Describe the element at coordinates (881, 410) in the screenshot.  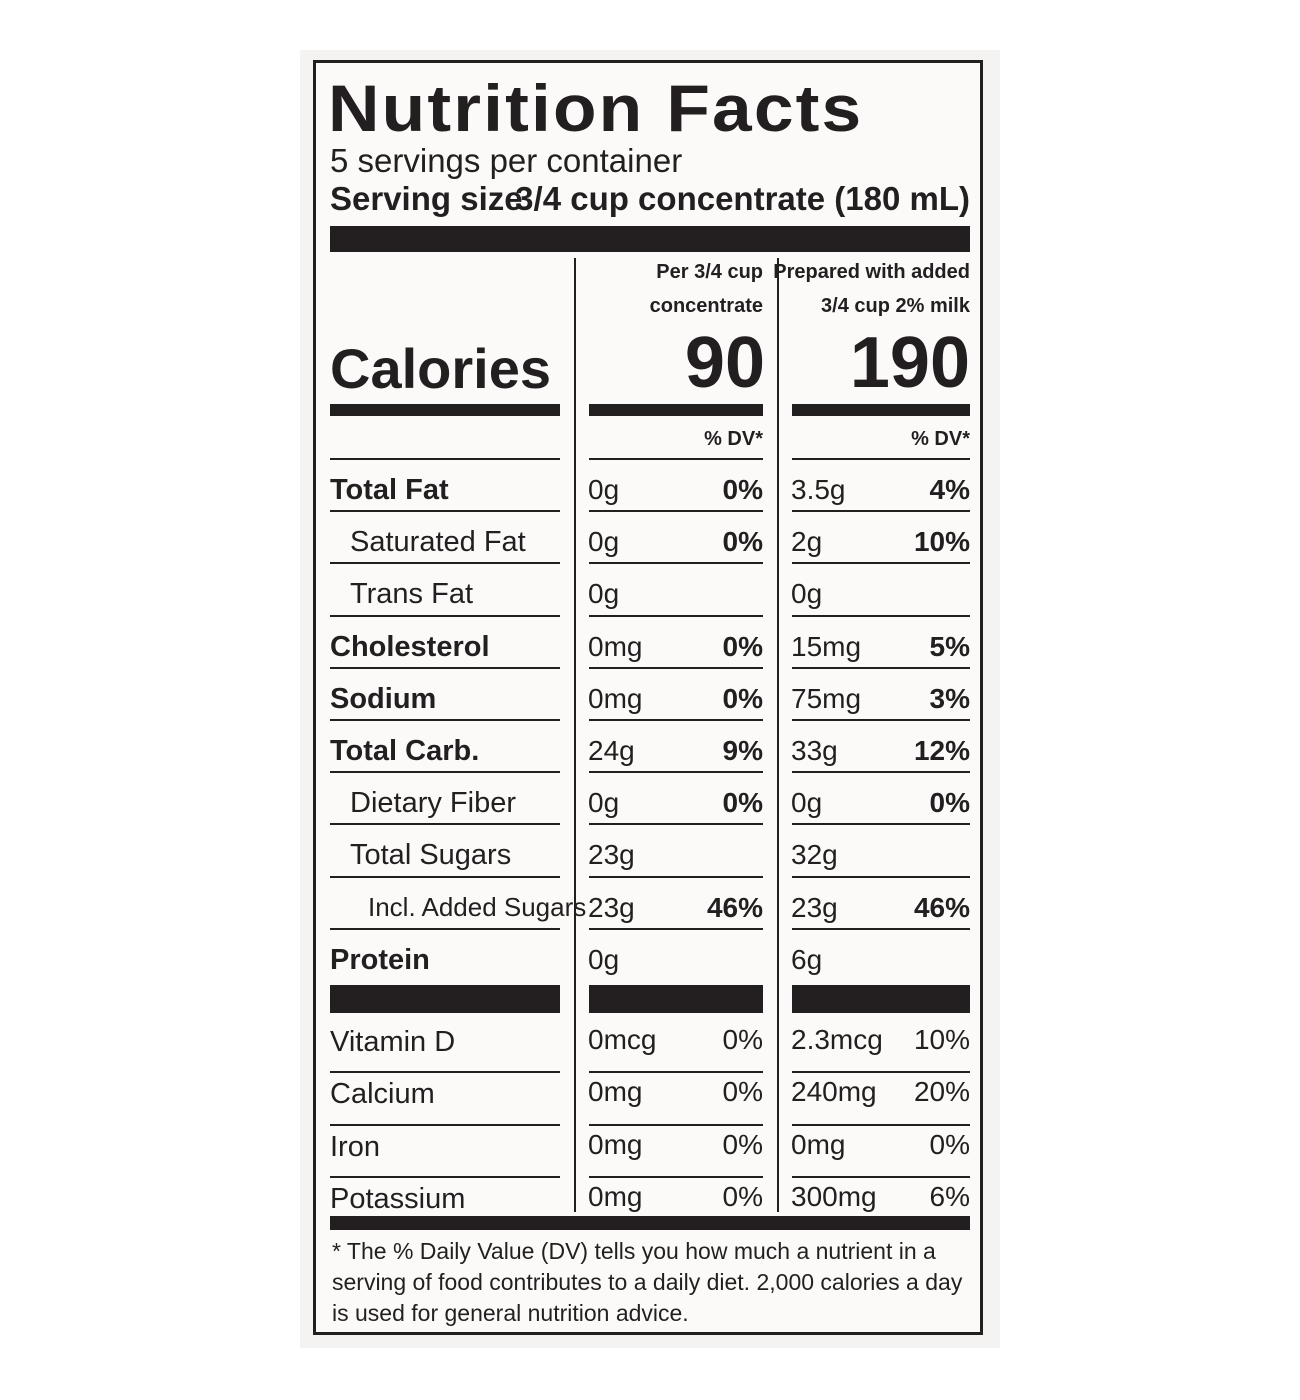
I see `calories-bar-column2` at that location.